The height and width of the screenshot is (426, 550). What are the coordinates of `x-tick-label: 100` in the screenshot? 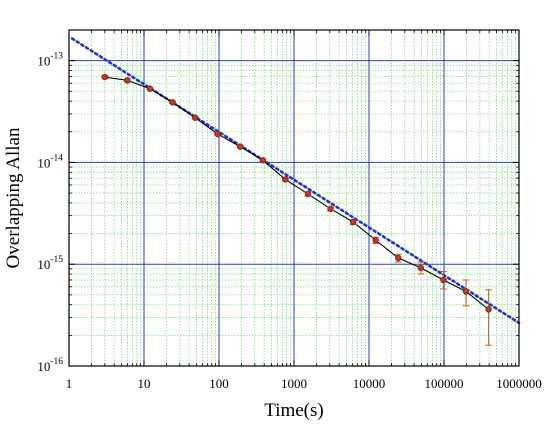 It's located at (219, 383).